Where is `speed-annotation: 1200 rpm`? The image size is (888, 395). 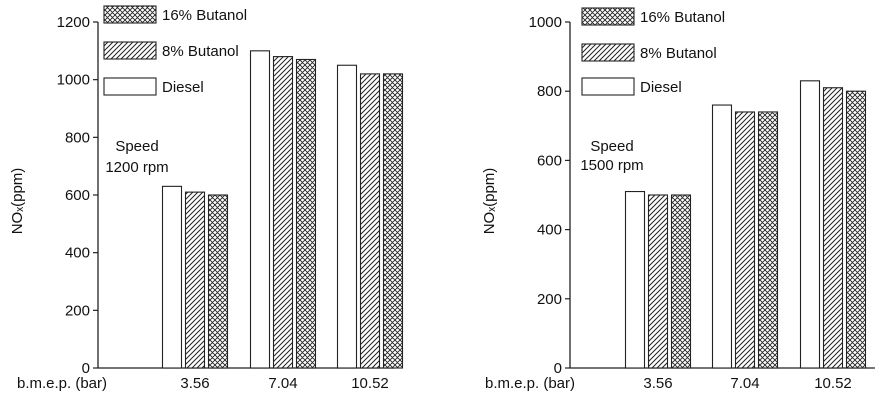
speed-annotation: 1200 rpm is located at coordinates (136, 167).